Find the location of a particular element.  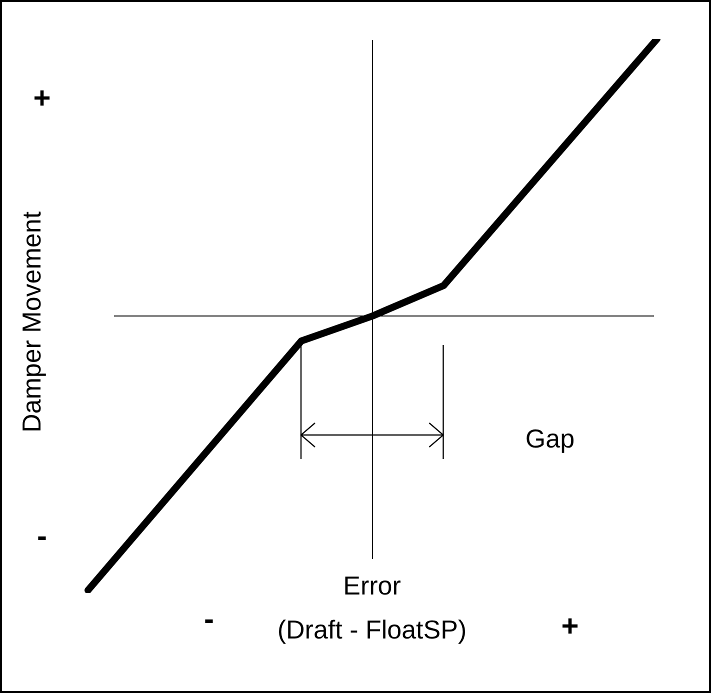

y-axis-title: Damper Movement is located at coordinates (32, 322).